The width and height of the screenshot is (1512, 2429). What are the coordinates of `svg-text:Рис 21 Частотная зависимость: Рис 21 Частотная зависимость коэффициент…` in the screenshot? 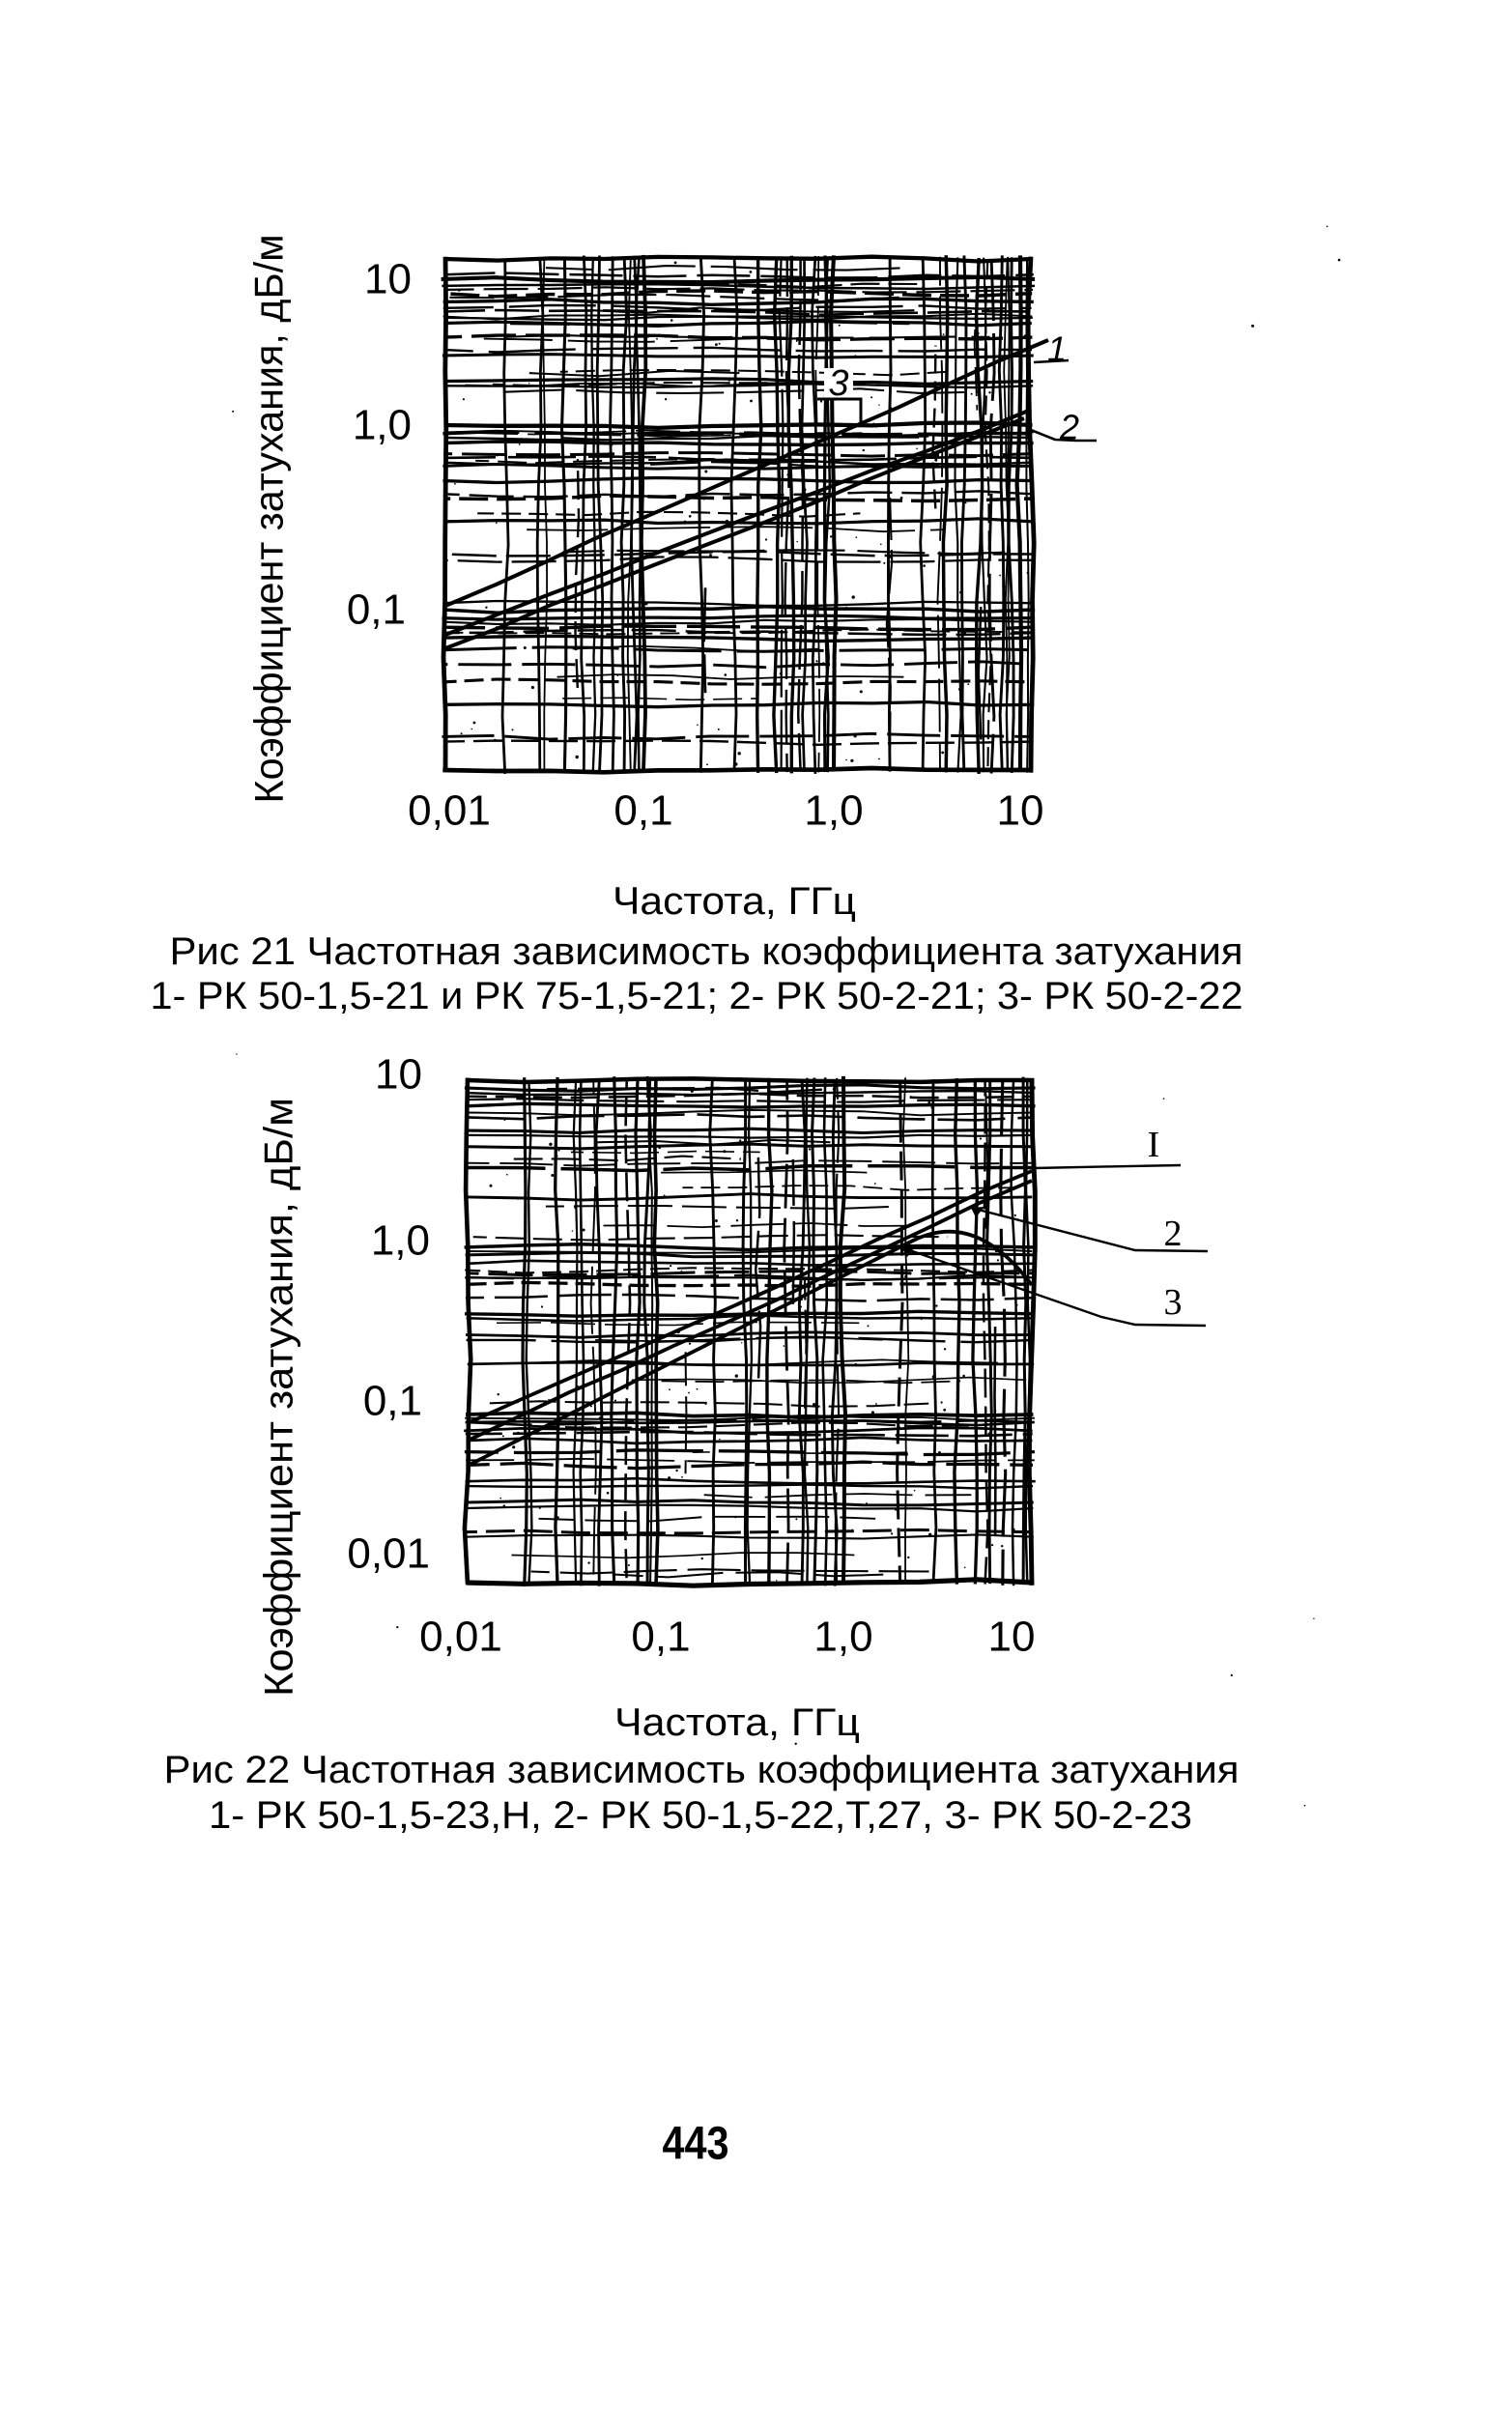 It's located at (706, 951).